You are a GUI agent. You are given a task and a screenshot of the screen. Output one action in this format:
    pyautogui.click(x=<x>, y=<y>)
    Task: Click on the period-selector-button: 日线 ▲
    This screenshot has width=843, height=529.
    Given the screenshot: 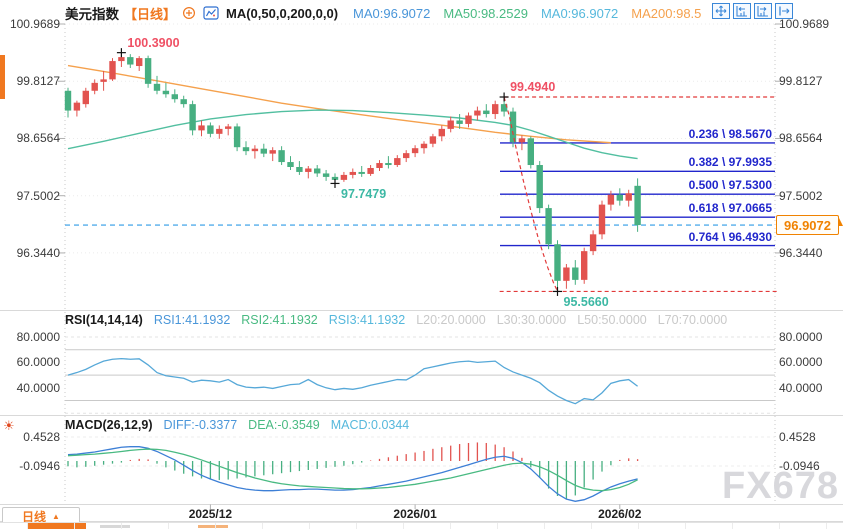 What is the action you would take?
    pyautogui.click(x=41, y=516)
    